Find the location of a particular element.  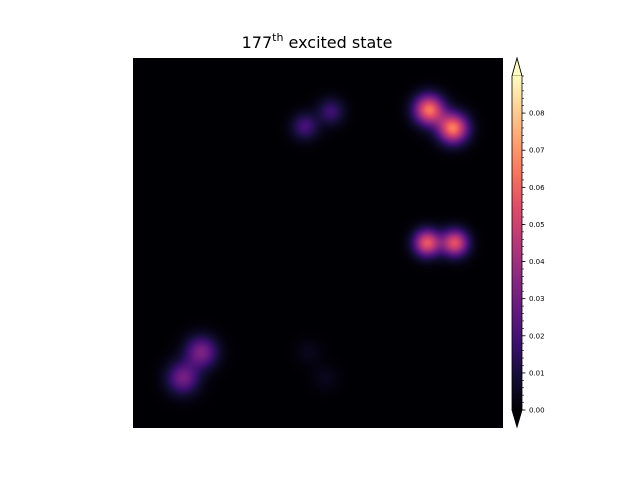

colorbar-tick-label: 0.08 is located at coordinates (537, 114).